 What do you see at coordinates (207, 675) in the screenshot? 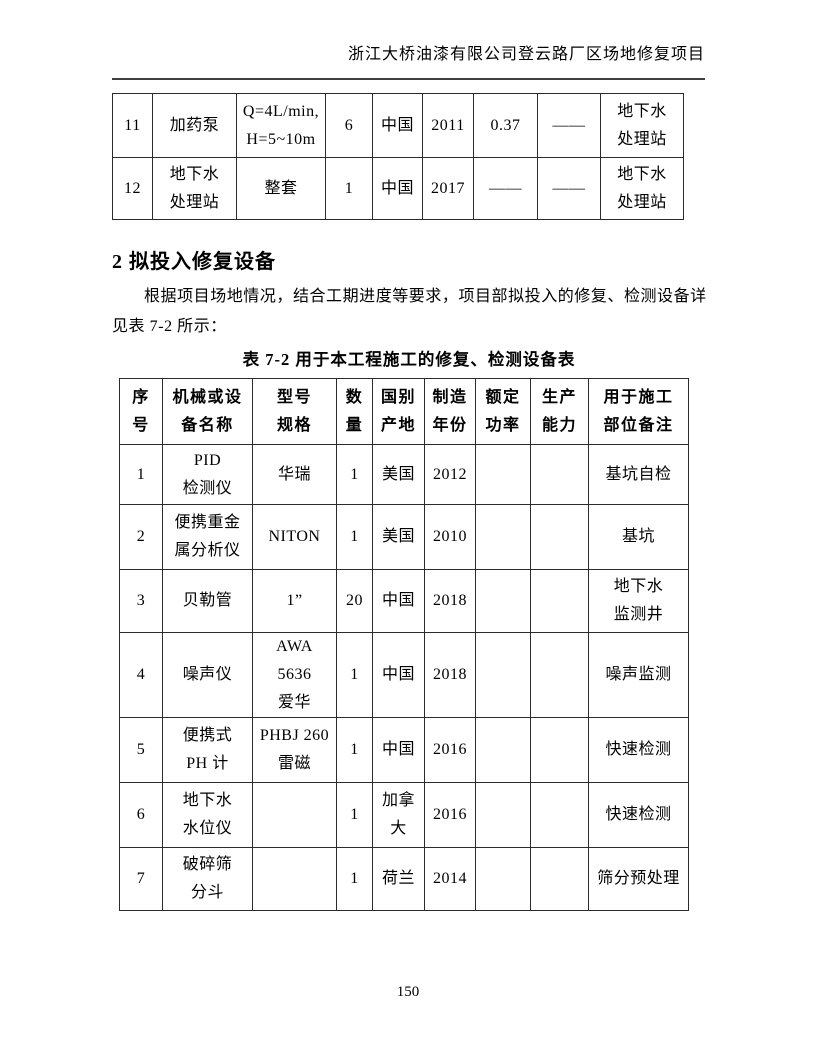
I see `table-cell: 噪声仪` at bounding box center [207, 675].